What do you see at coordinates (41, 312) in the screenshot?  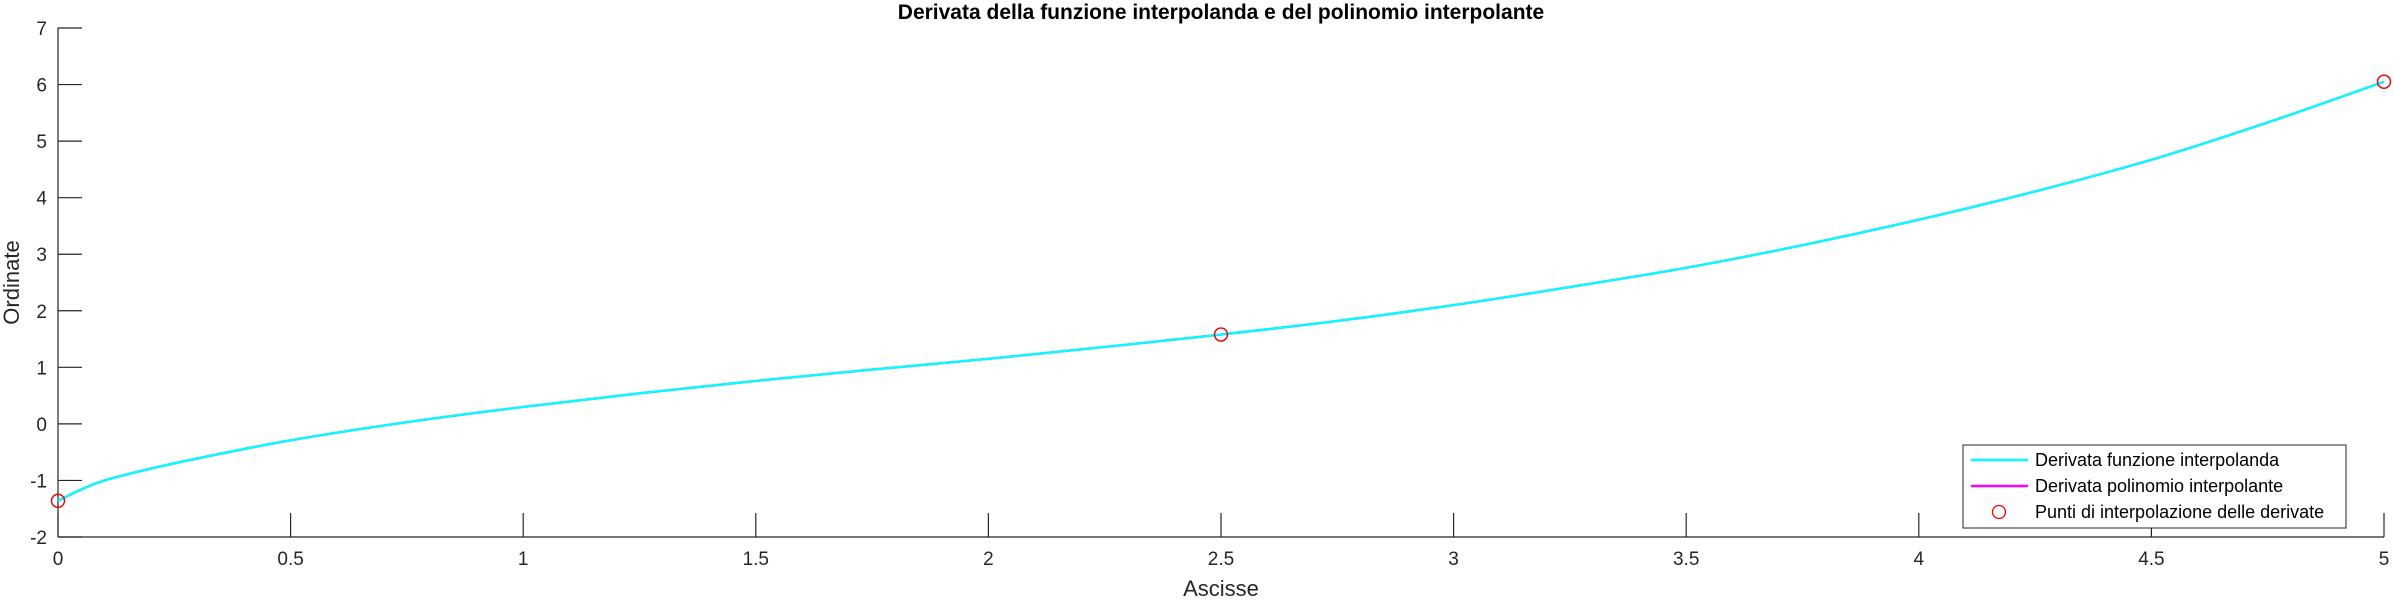 I see `y-tick-label: 2` at bounding box center [41, 312].